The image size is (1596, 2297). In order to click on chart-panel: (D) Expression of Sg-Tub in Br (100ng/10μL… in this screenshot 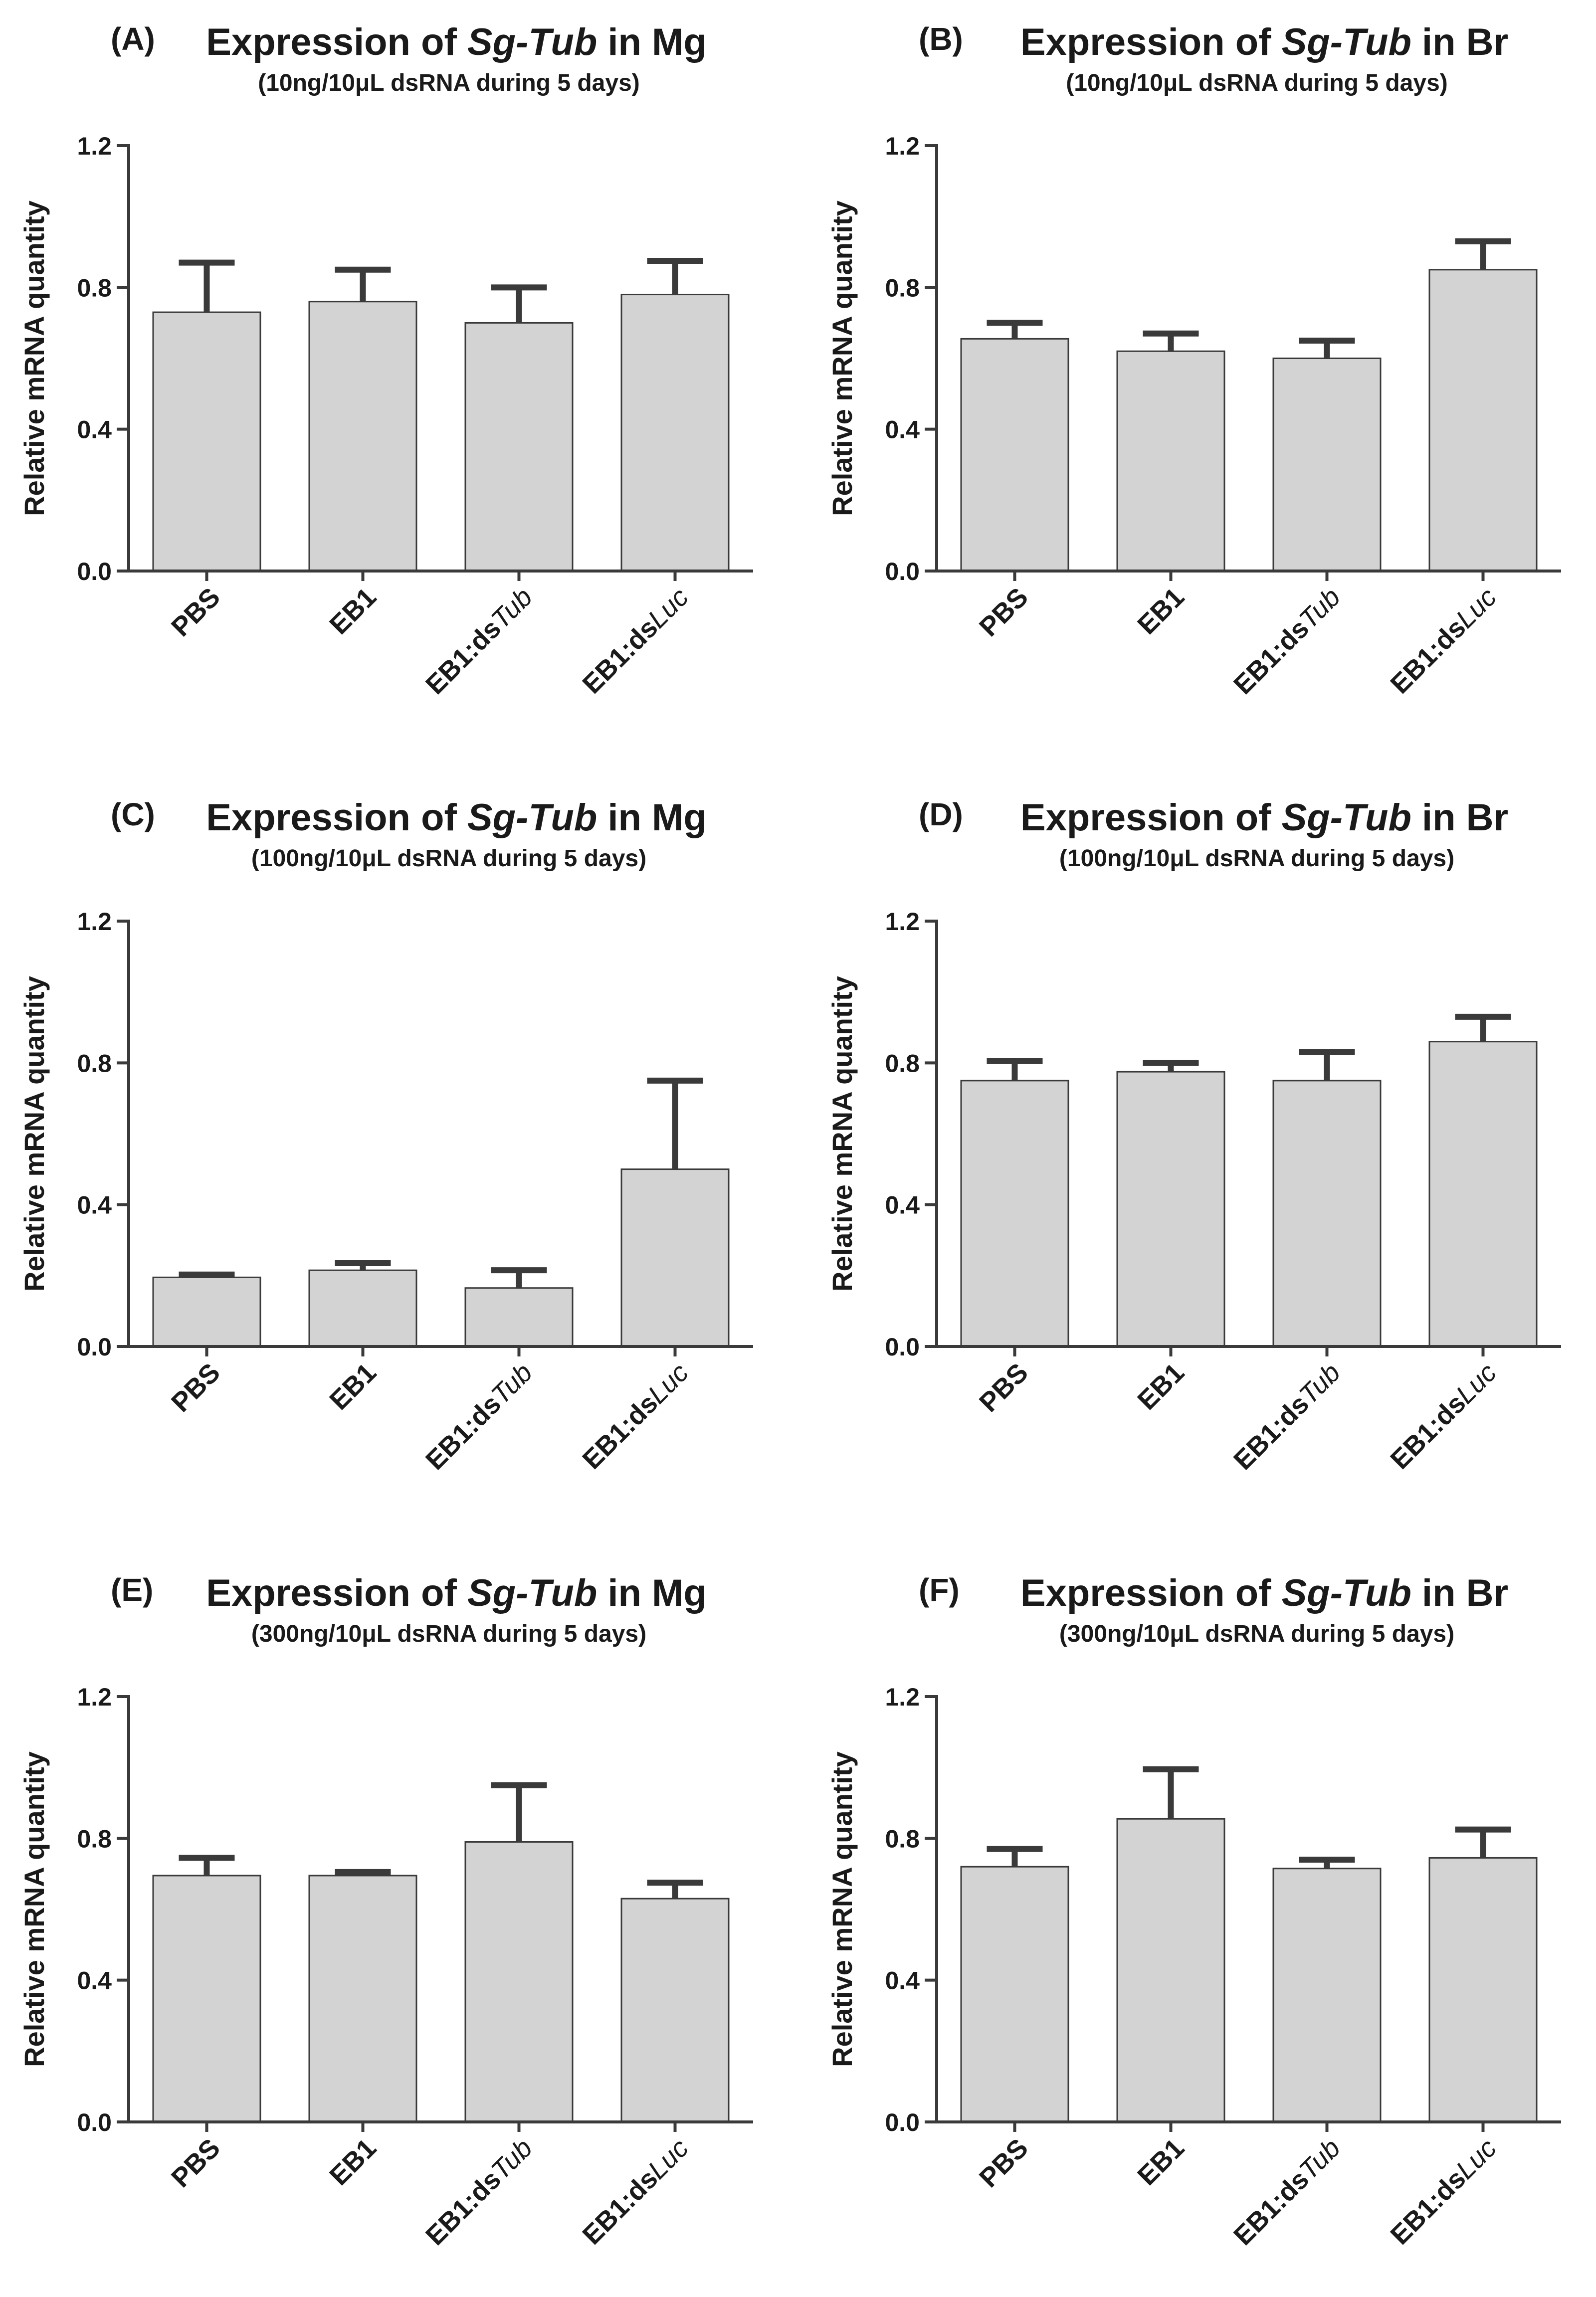, I will do `click(1193, 1136)`.